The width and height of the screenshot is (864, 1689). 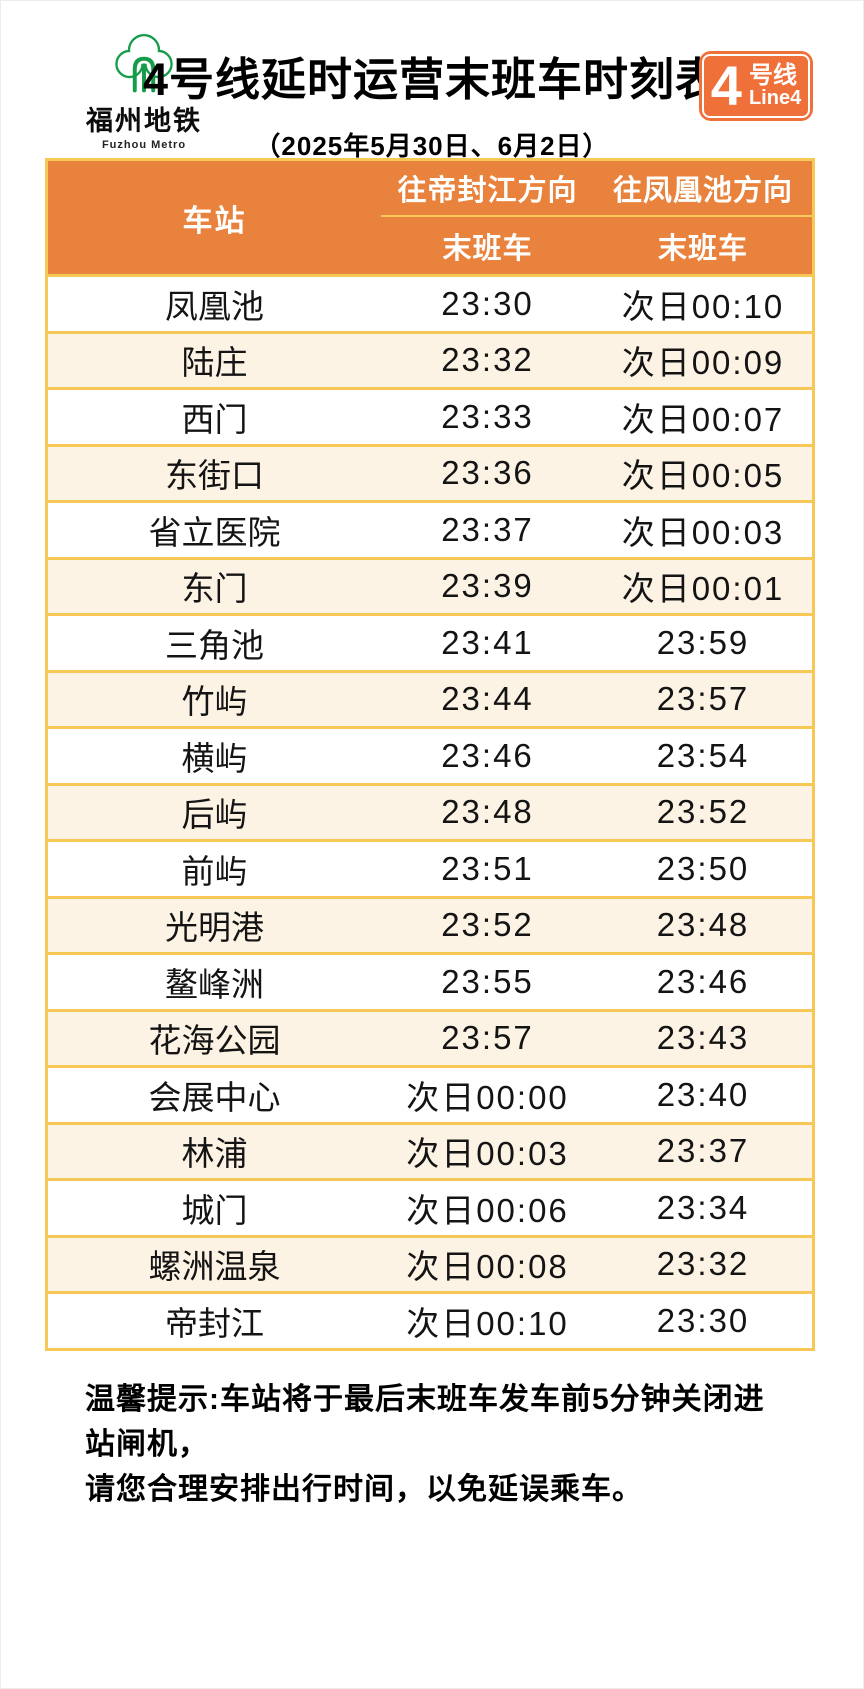 What do you see at coordinates (214, 532) in the screenshot?
I see `station-name: 省立医院` at bounding box center [214, 532].